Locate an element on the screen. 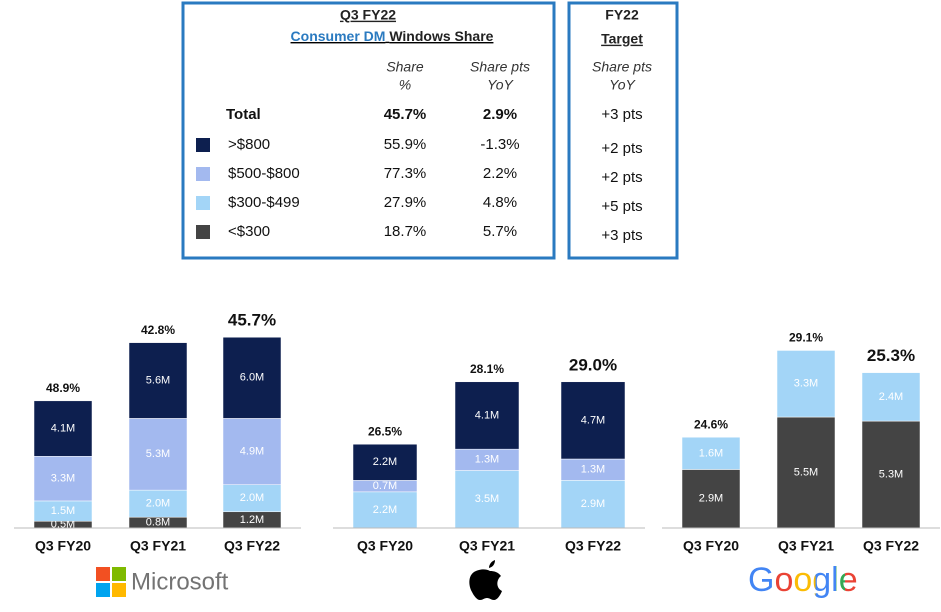  target-box is located at coordinates (623, 130).